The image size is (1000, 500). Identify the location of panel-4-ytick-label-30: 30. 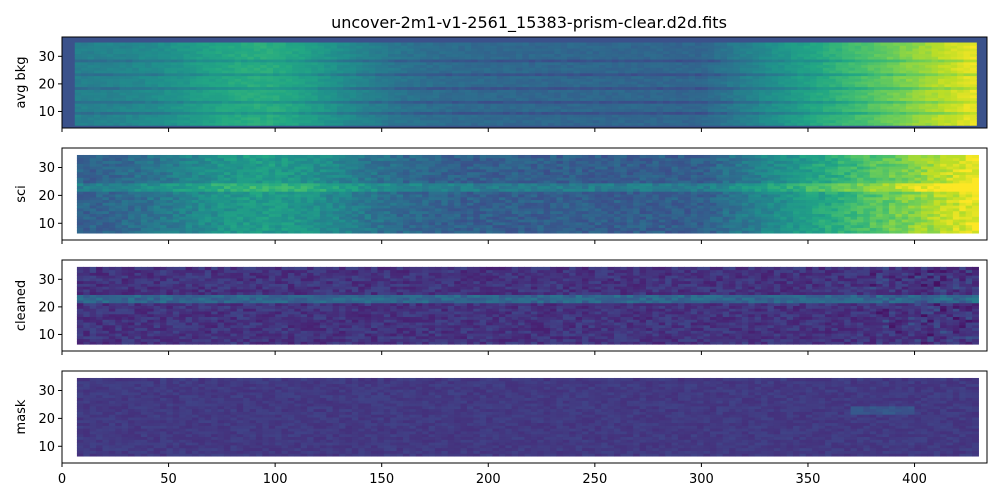
(46, 391).